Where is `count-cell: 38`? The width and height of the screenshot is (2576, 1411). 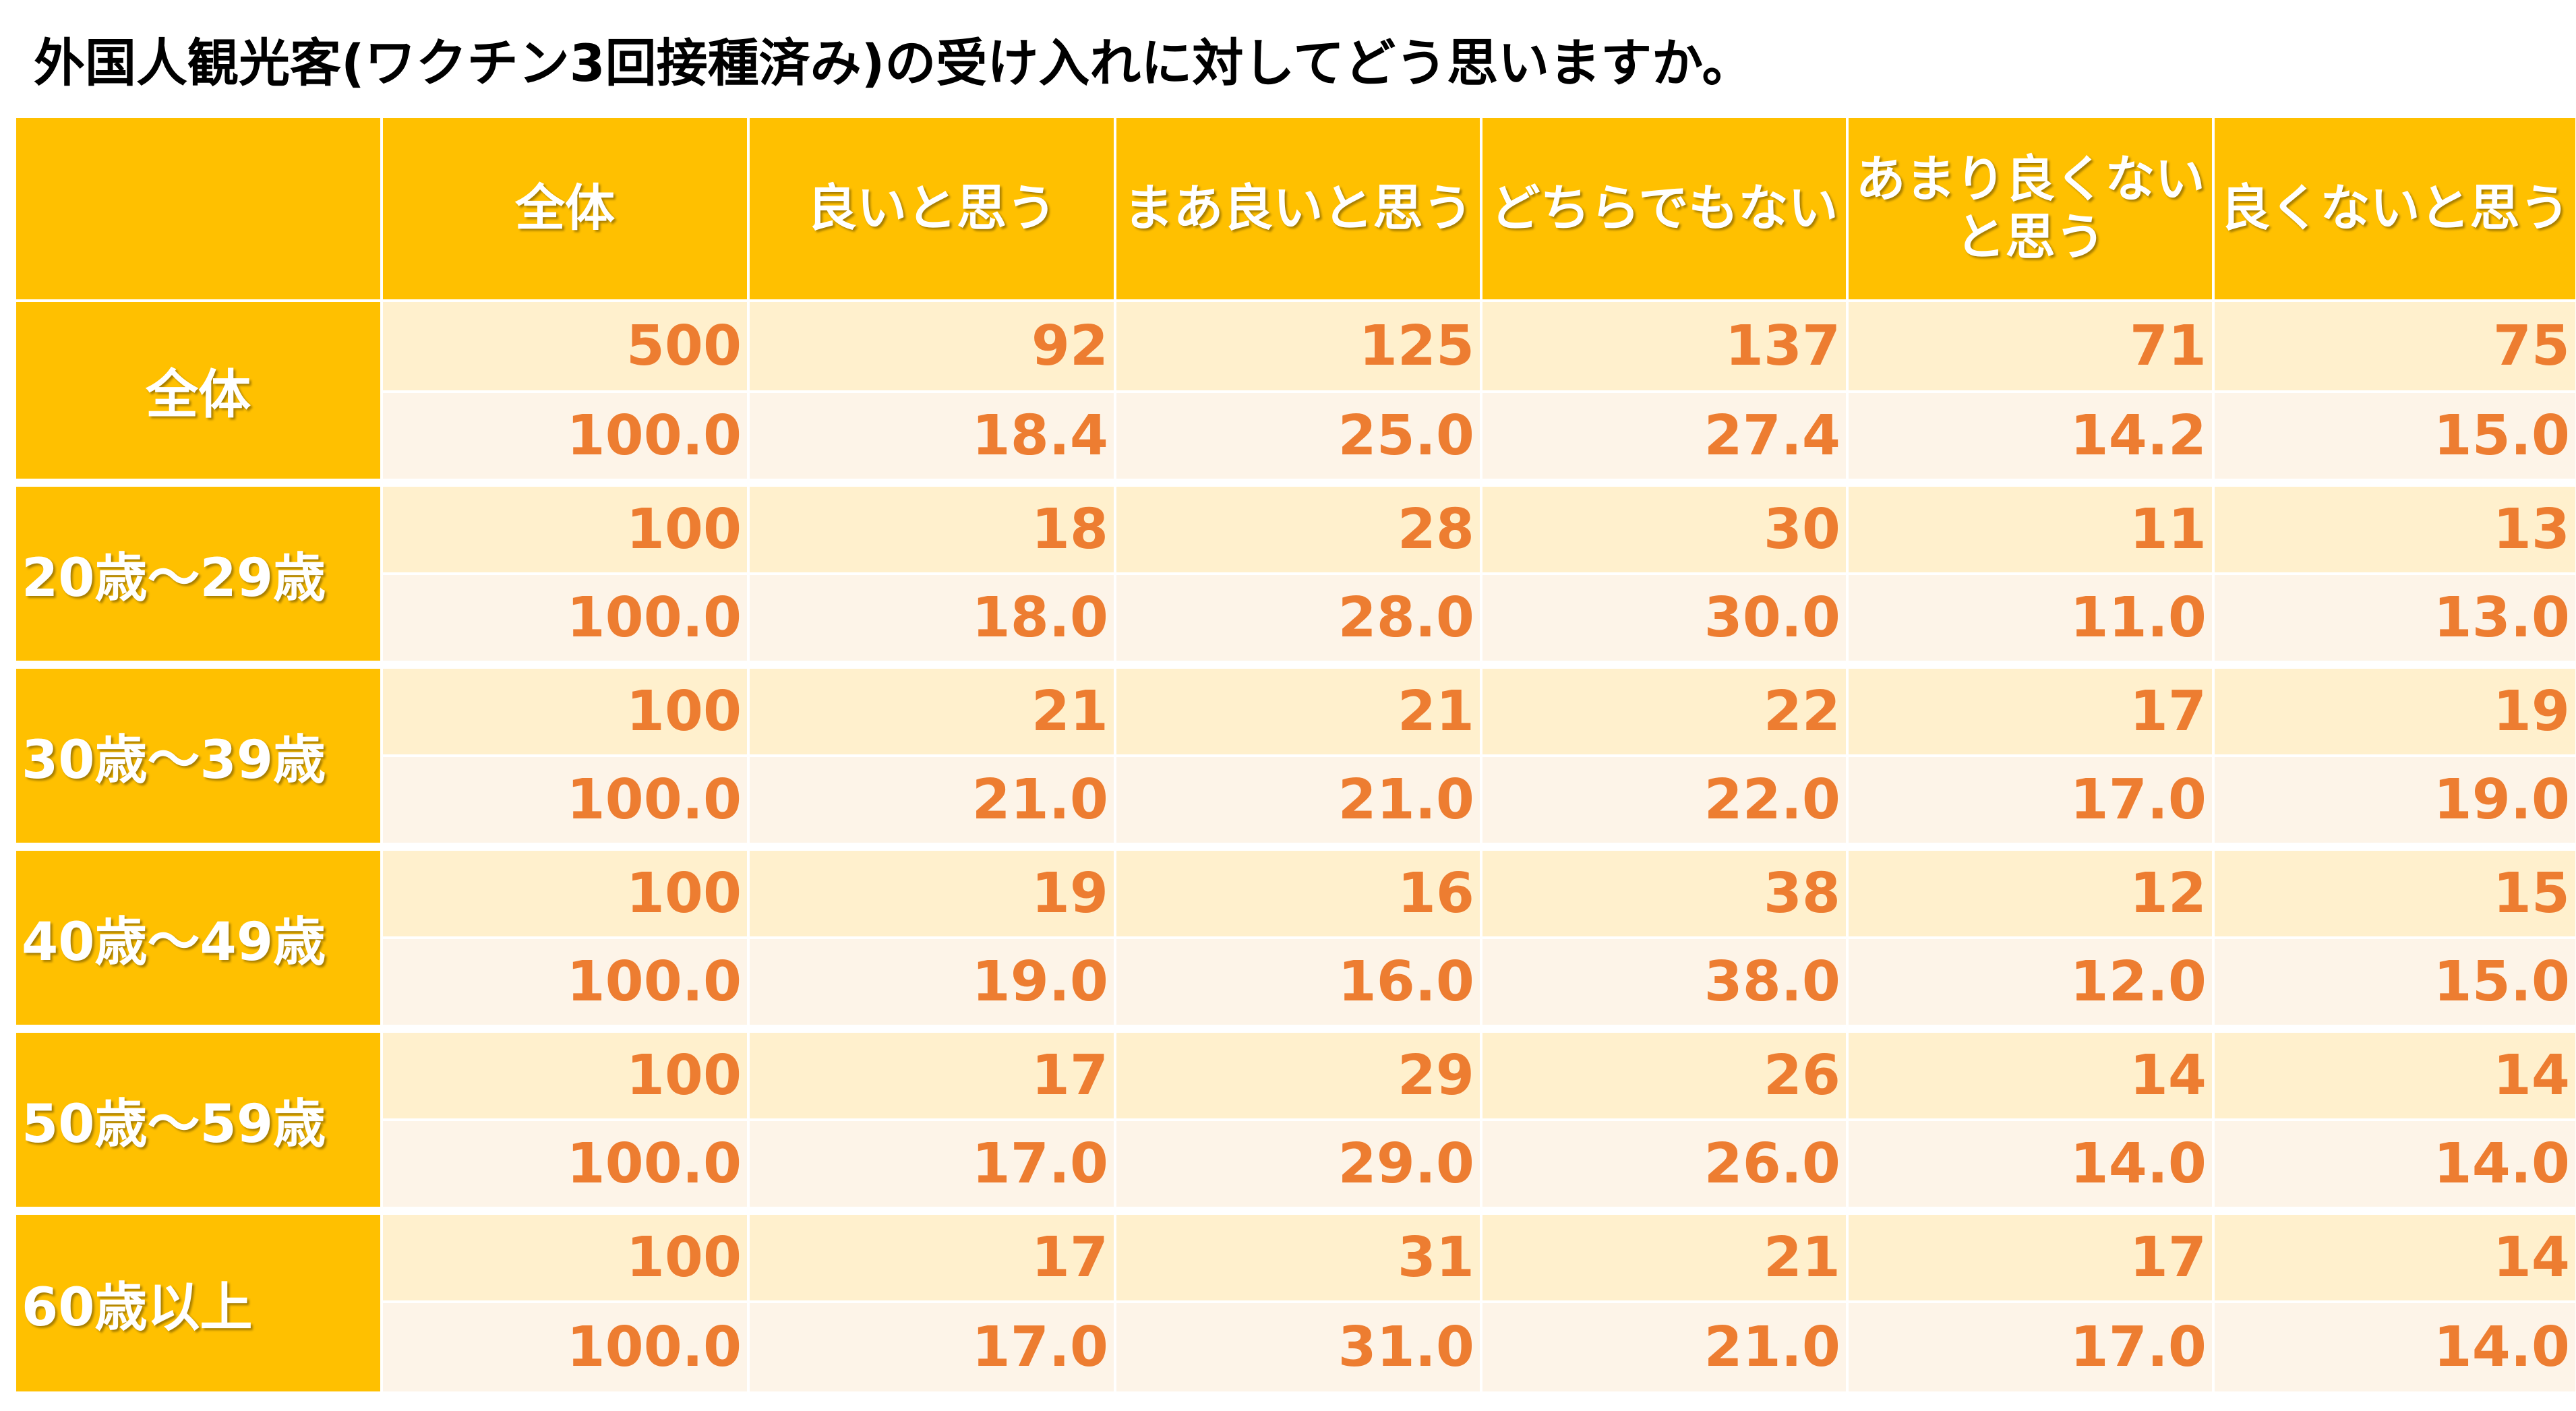
count-cell: 38 is located at coordinates (1664, 891).